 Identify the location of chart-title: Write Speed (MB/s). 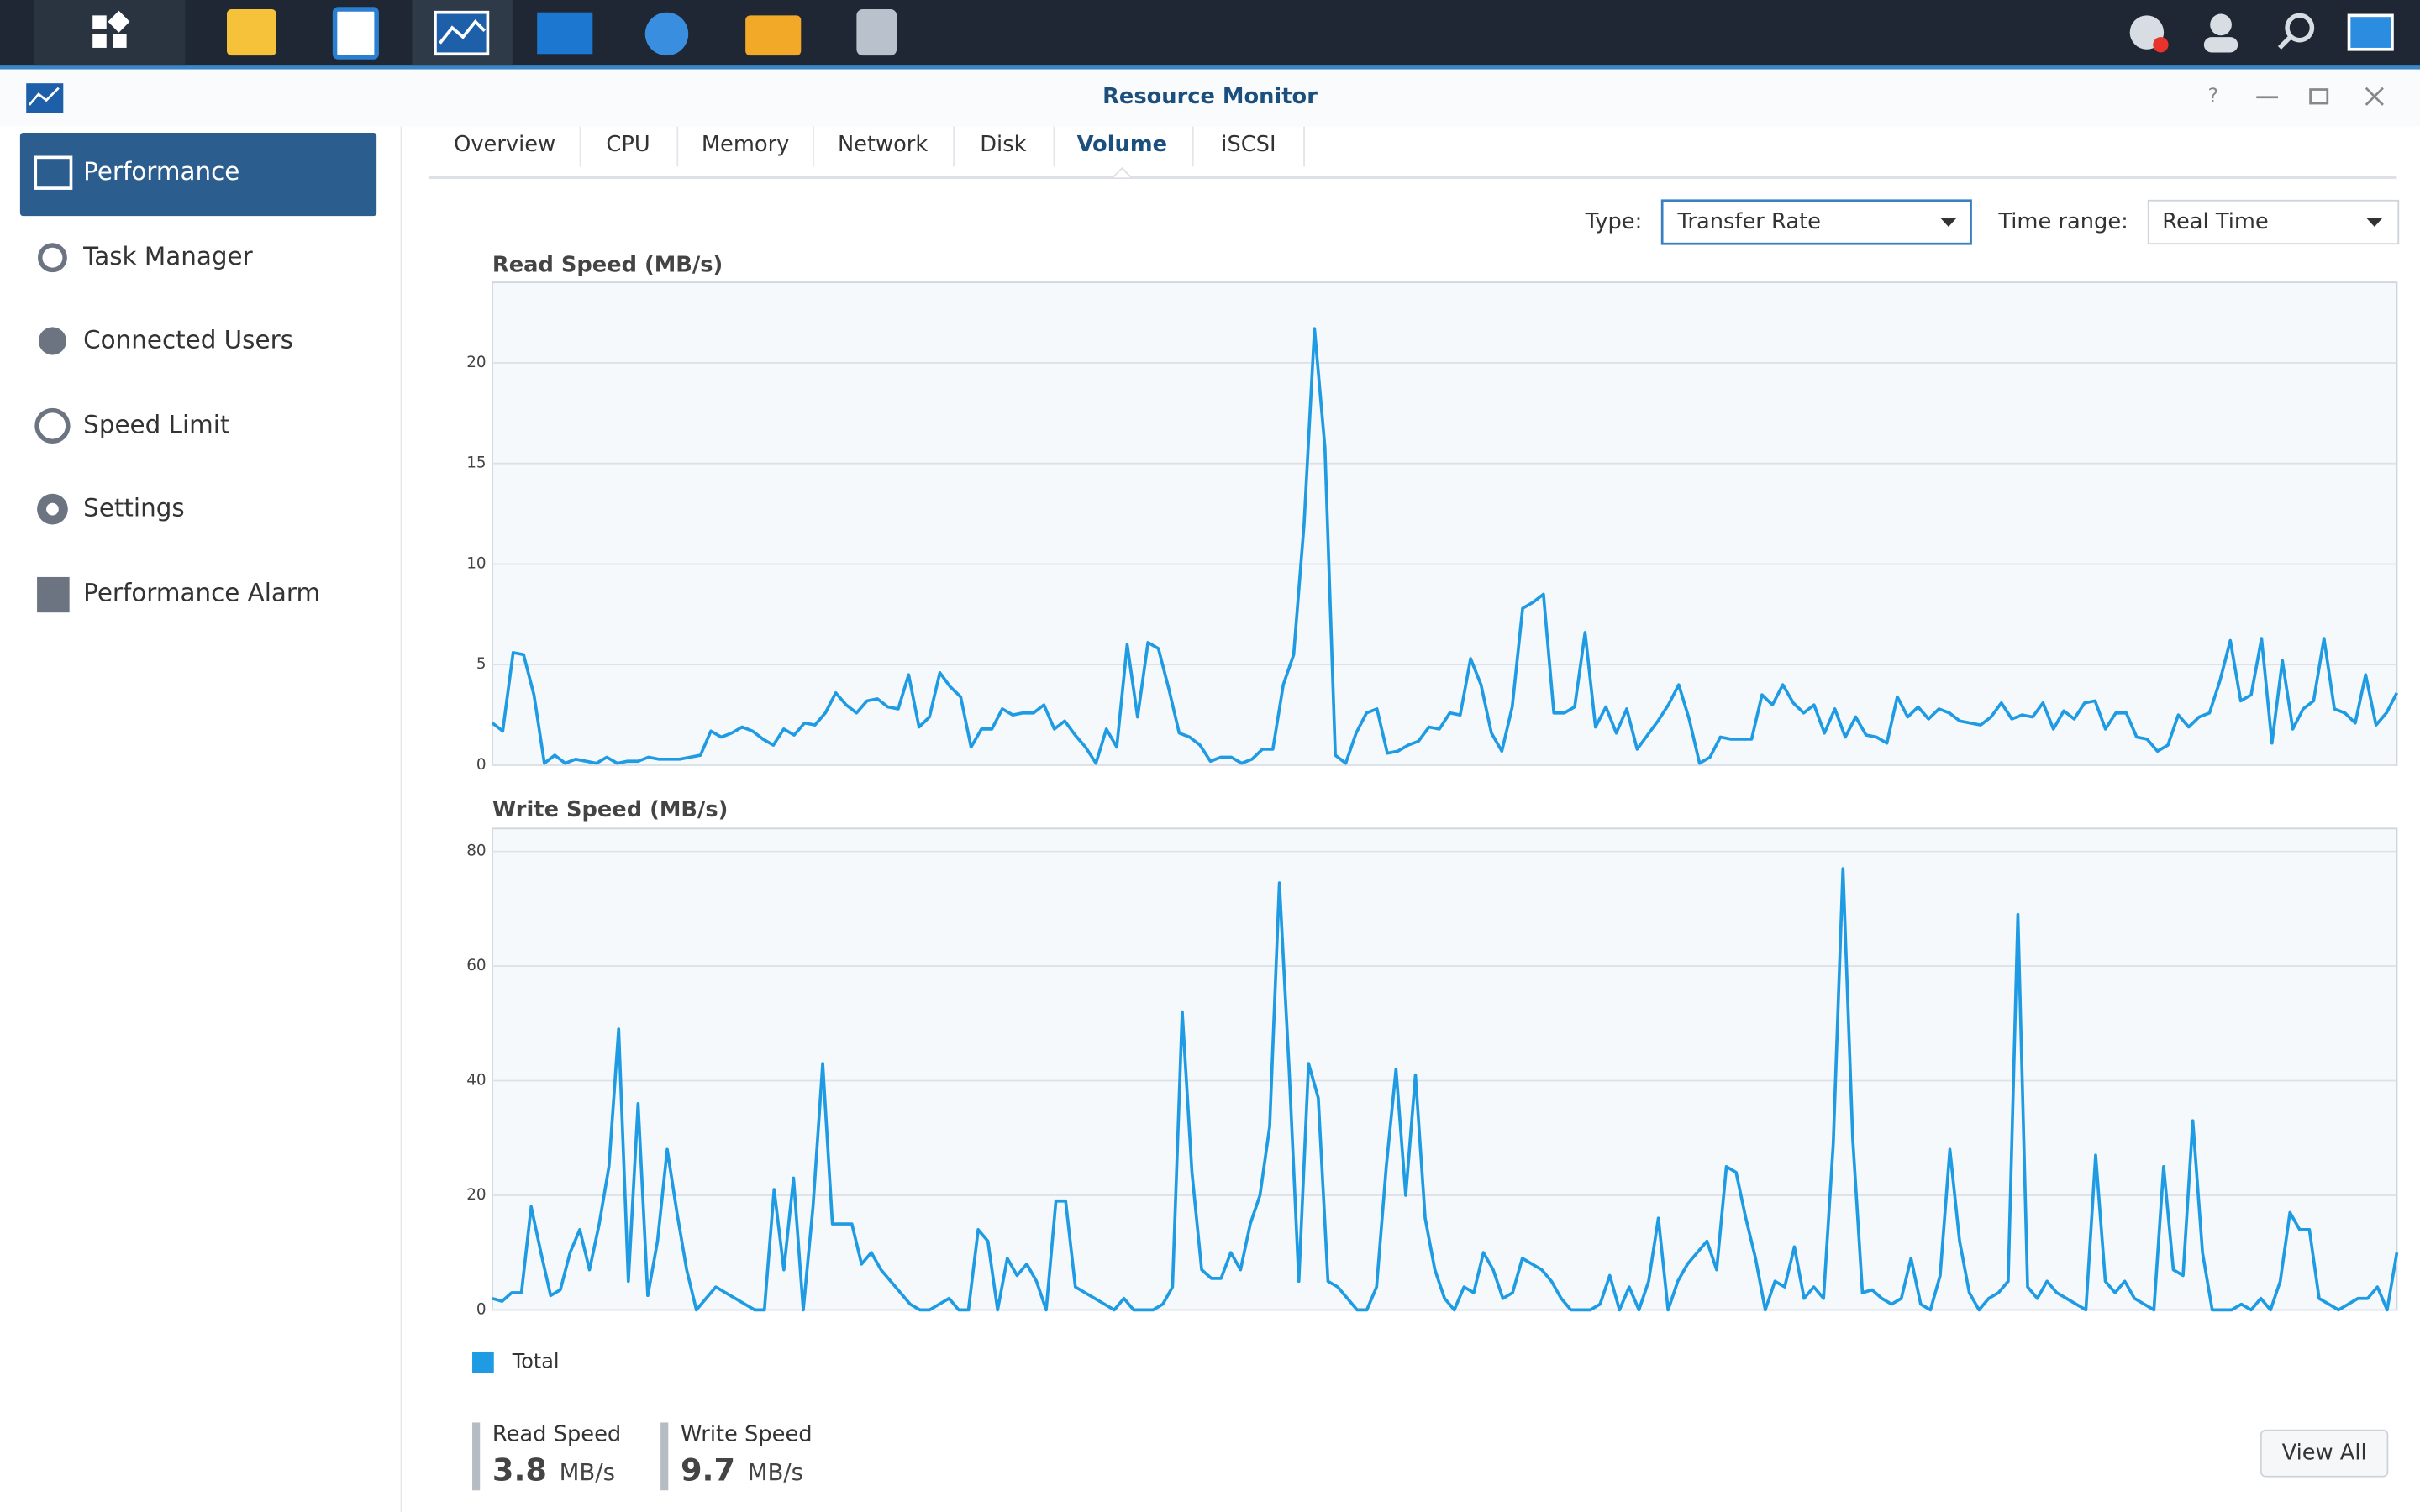
(611, 809).